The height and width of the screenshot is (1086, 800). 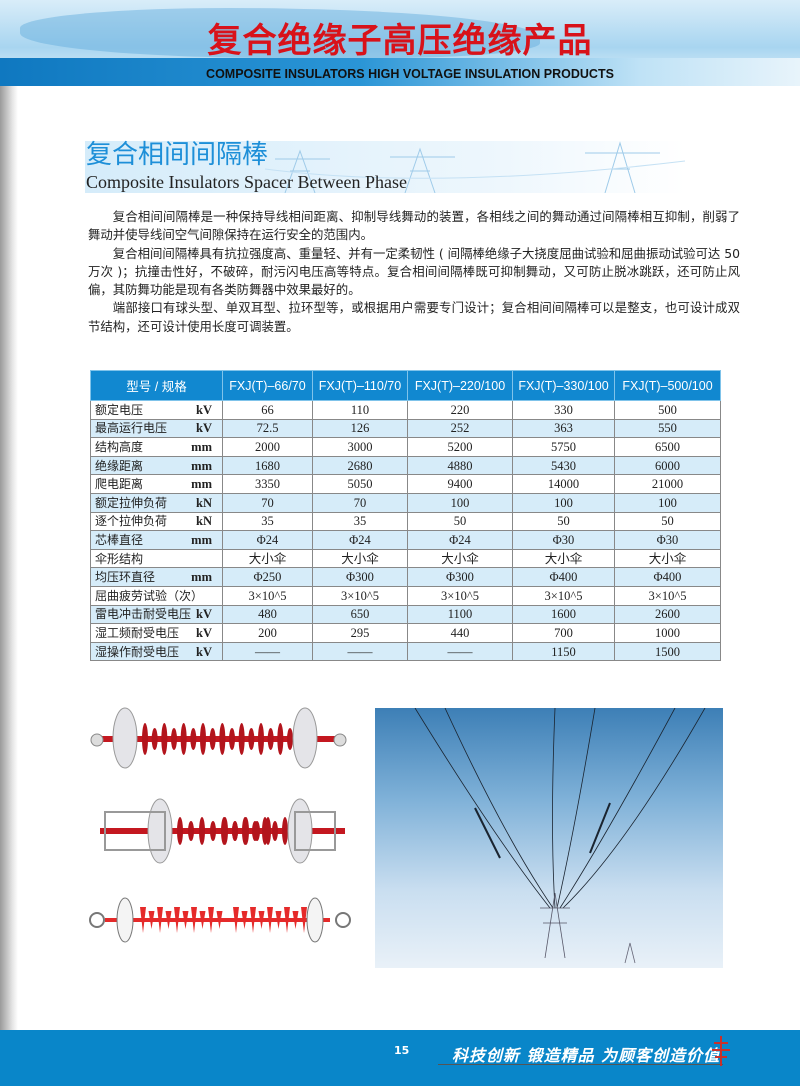 I want to click on tower-logo-icon, so click(x=721, y=1051).